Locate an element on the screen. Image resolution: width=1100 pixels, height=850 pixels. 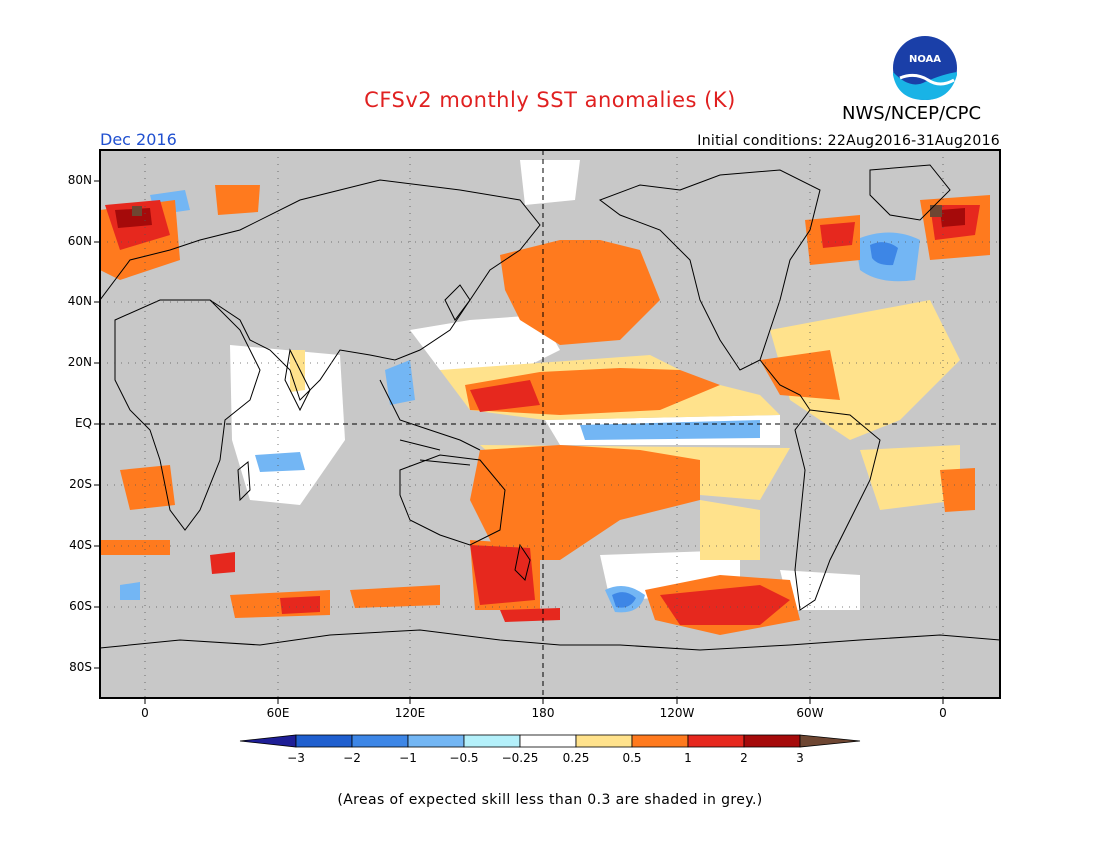
above-three-regions is located at coordinates (537, 211).